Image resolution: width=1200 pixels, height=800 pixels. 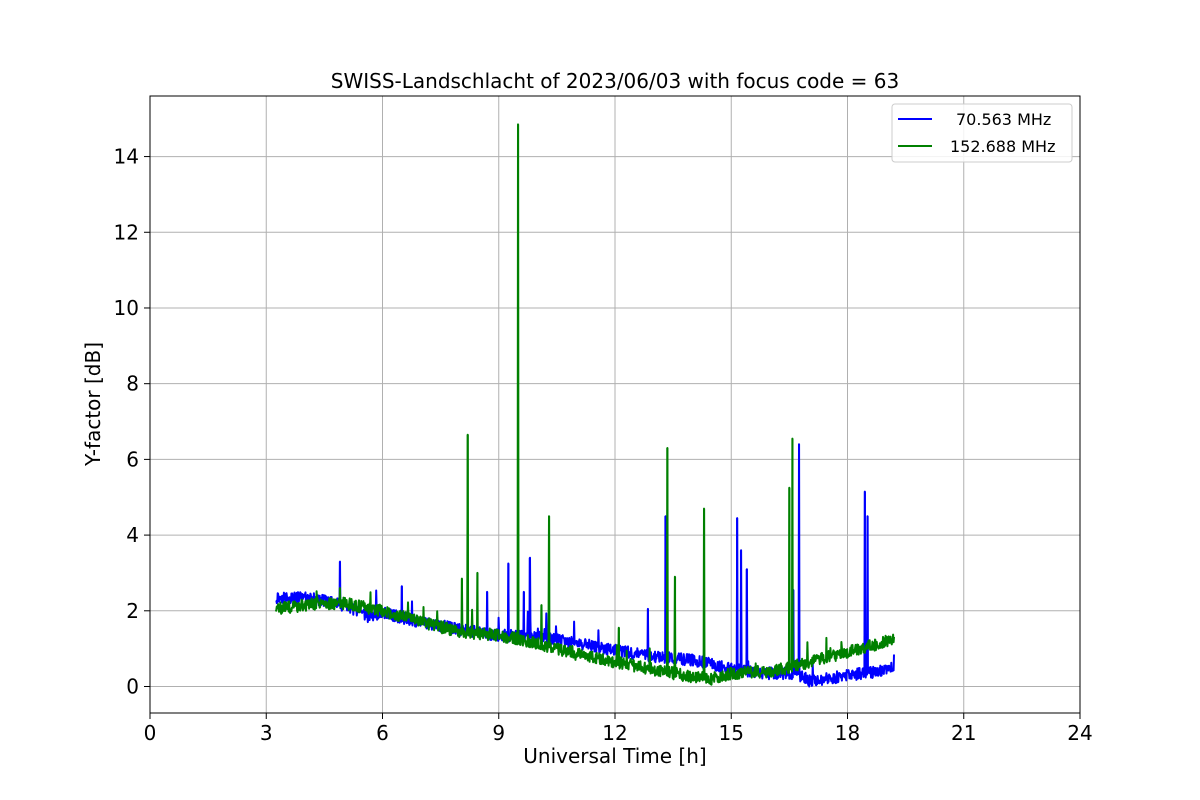 What do you see at coordinates (382, 733) in the screenshot?
I see `x-tick-label: 6` at bounding box center [382, 733].